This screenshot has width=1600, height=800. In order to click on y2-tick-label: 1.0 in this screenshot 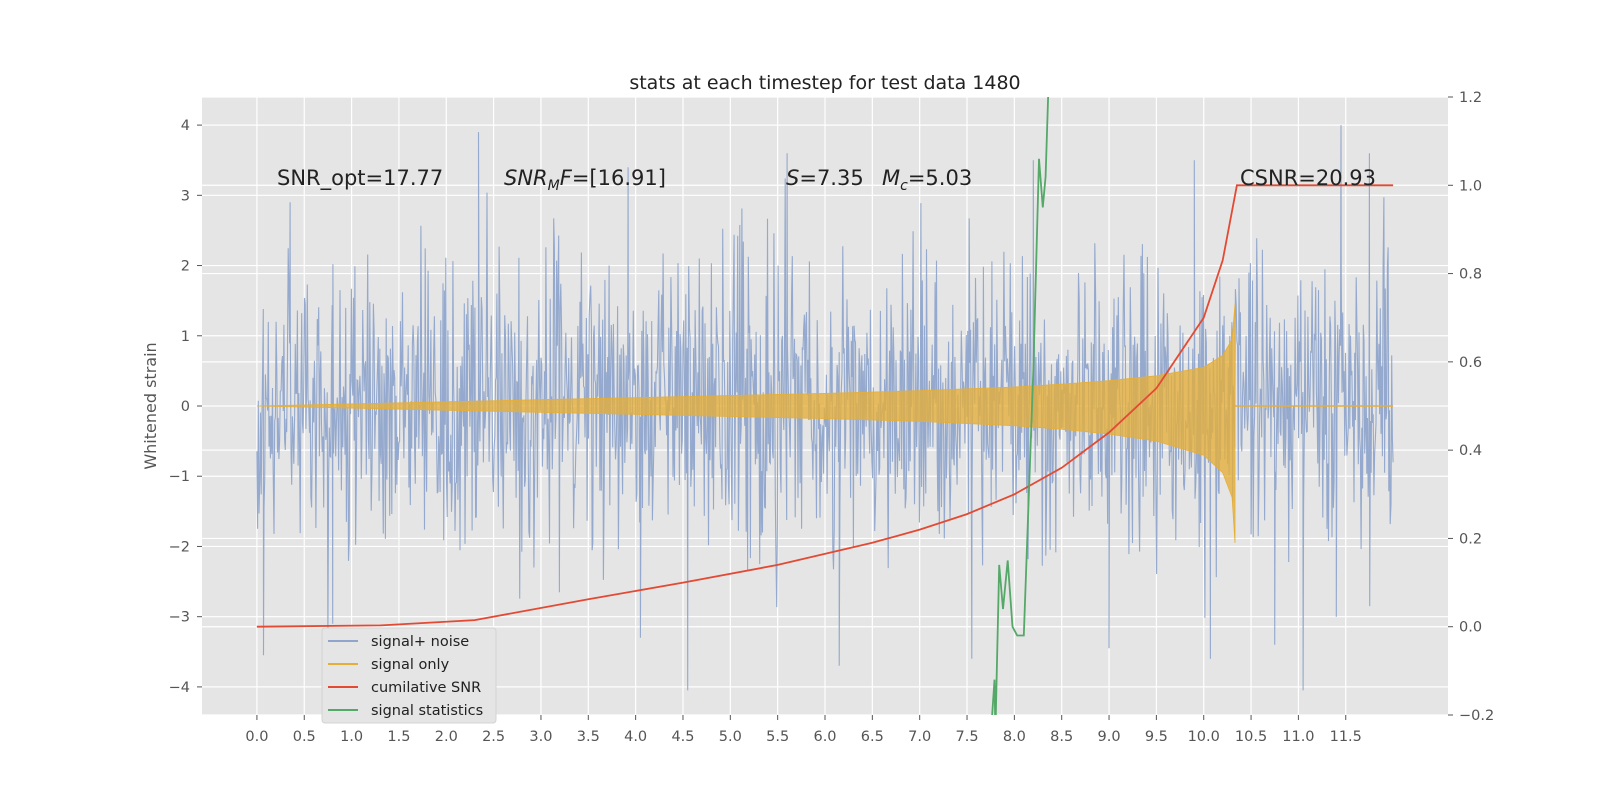, I will do `click(1470, 186)`.